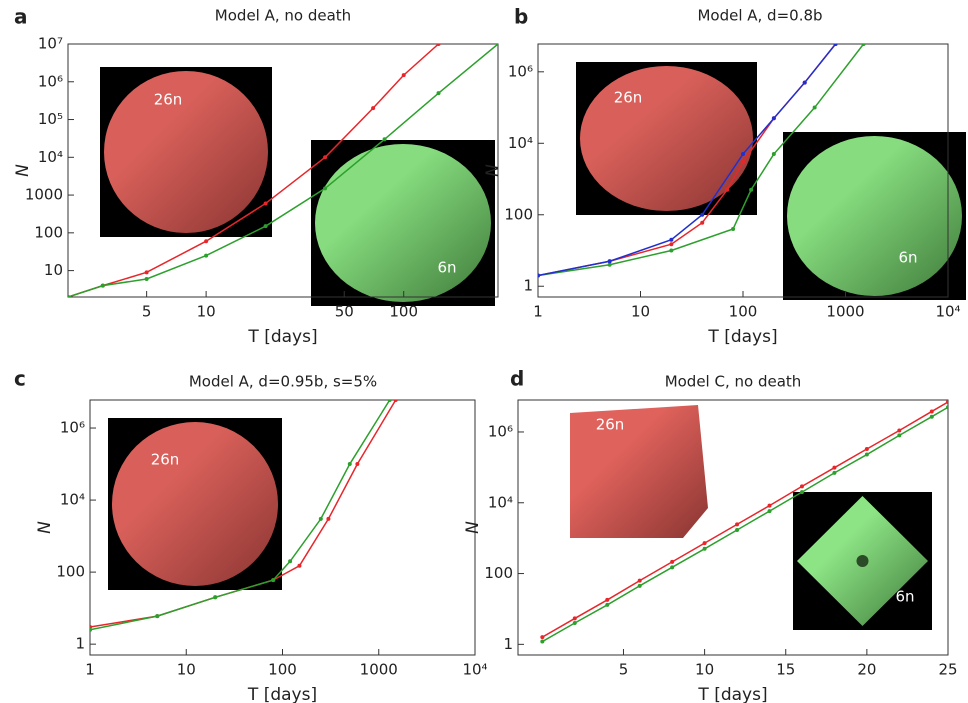  I want to click on chart-title: Model A, d=0.95b, s=5%, so click(283, 382).